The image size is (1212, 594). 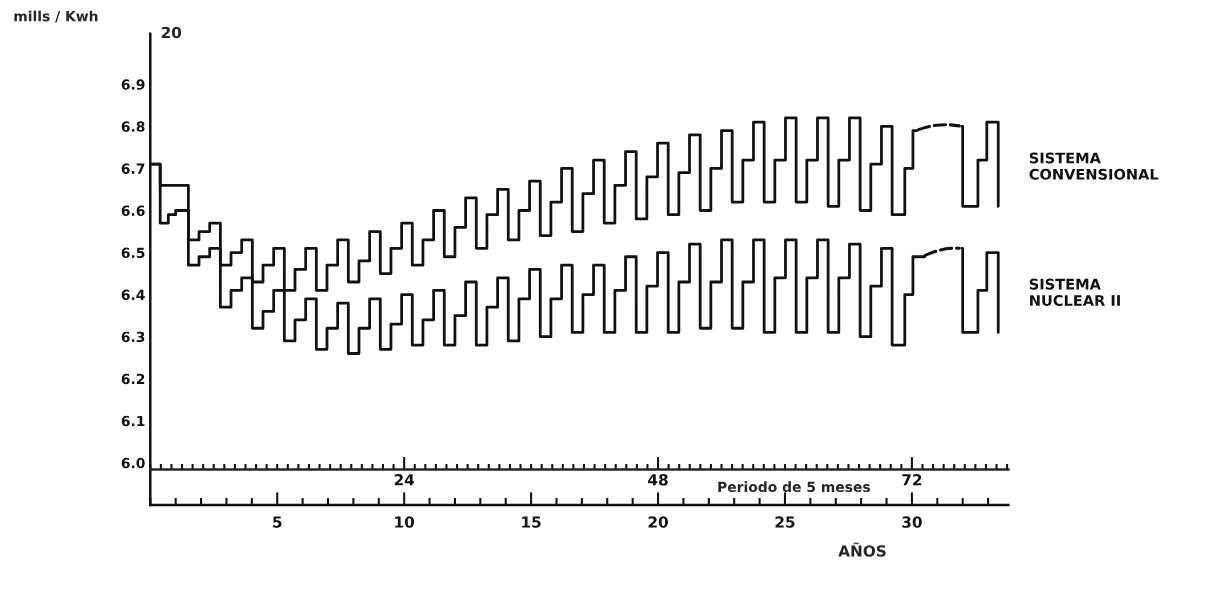 What do you see at coordinates (658, 480) in the screenshot?
I see `x2-tick-label: 48` at bounding box center [658, 480].